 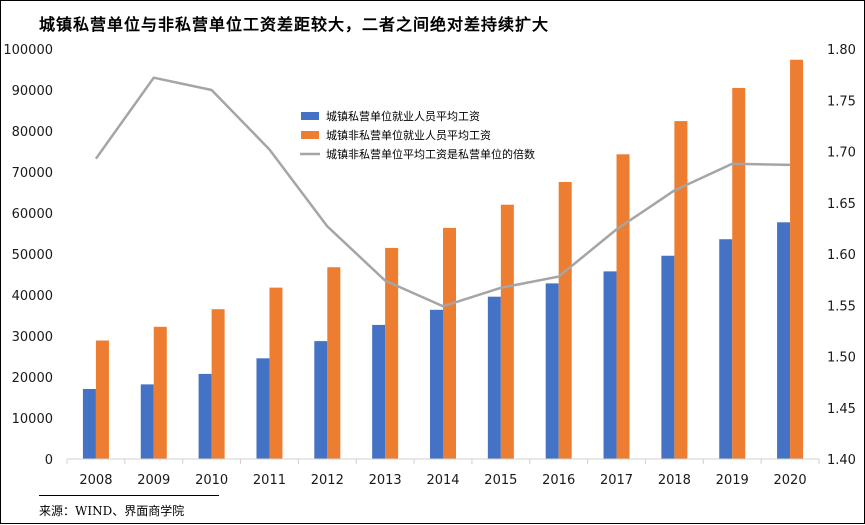 I want to click on legend-item-ratio: 城镇非私营单位平均工资是私营单位的倍数, so click(x=417, y=154).